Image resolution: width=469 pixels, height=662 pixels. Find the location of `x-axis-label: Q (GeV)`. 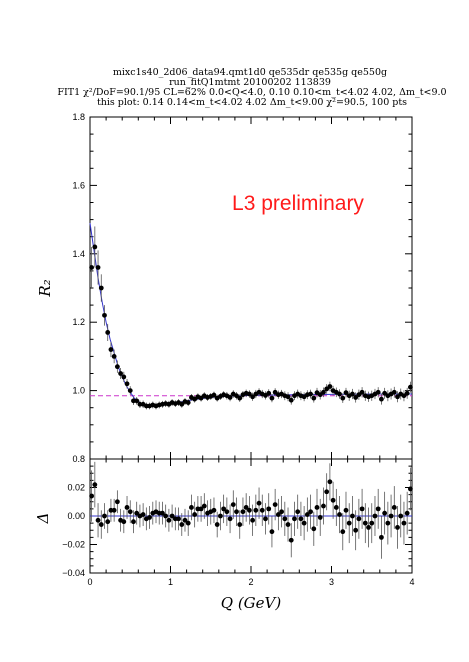

x-axis-label: Q (GeV) is located at coordinates (251, 603).